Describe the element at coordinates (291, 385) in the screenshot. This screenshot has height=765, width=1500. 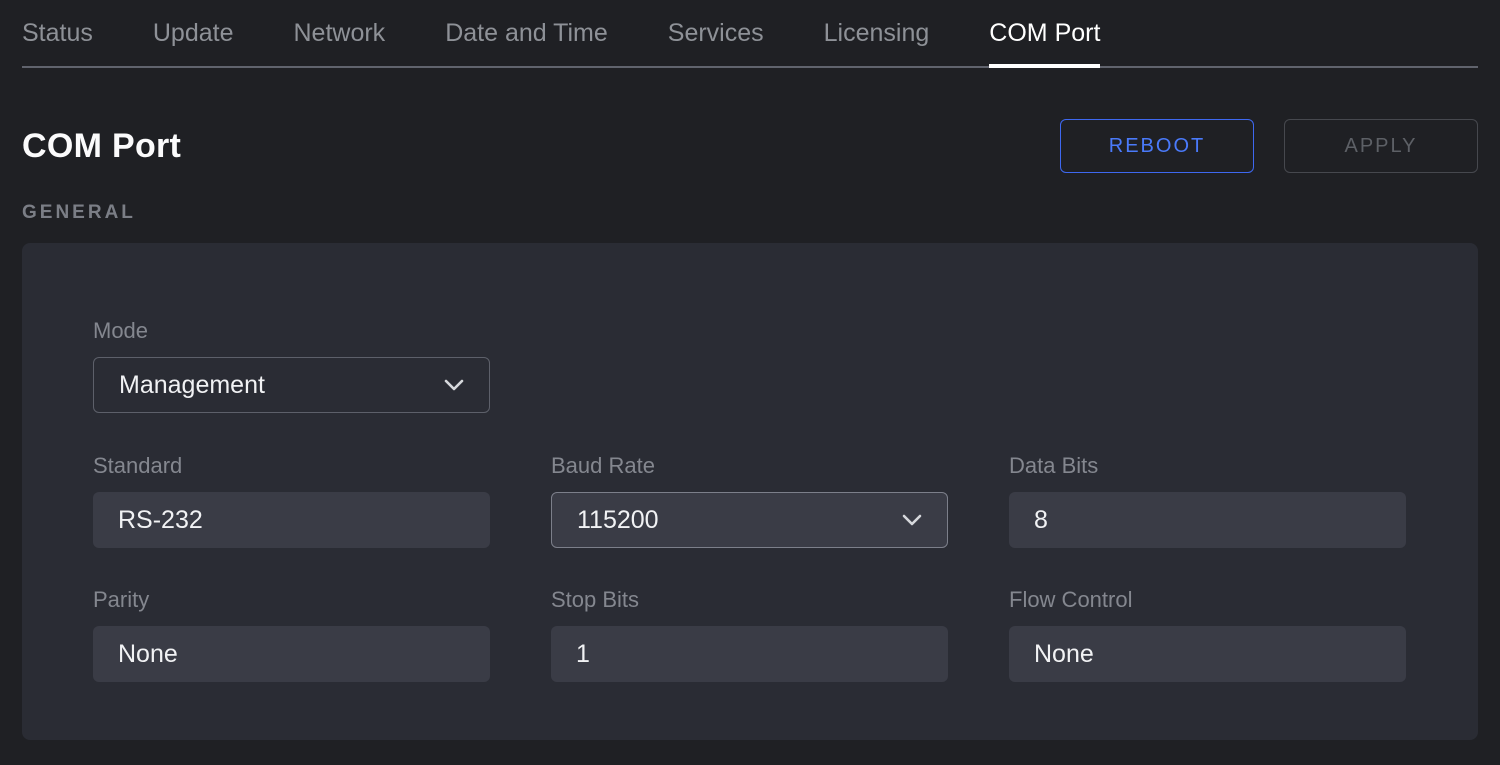
I see `mode-select: Management` at that location.